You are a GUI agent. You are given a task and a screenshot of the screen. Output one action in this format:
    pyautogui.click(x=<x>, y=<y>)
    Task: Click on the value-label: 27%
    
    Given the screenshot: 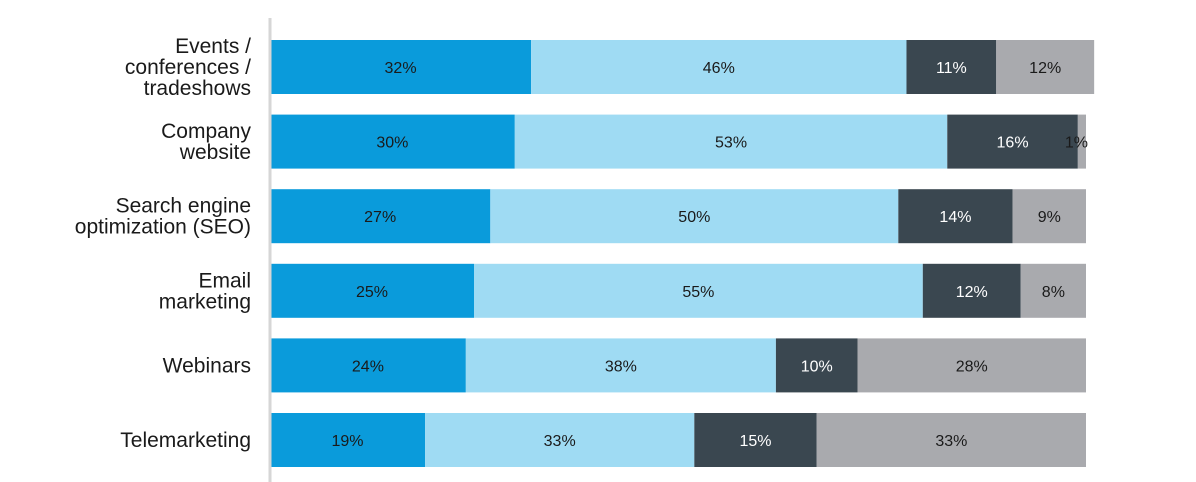 What is the action you would take?
    pyautogui.click(x=380, y=217)
    